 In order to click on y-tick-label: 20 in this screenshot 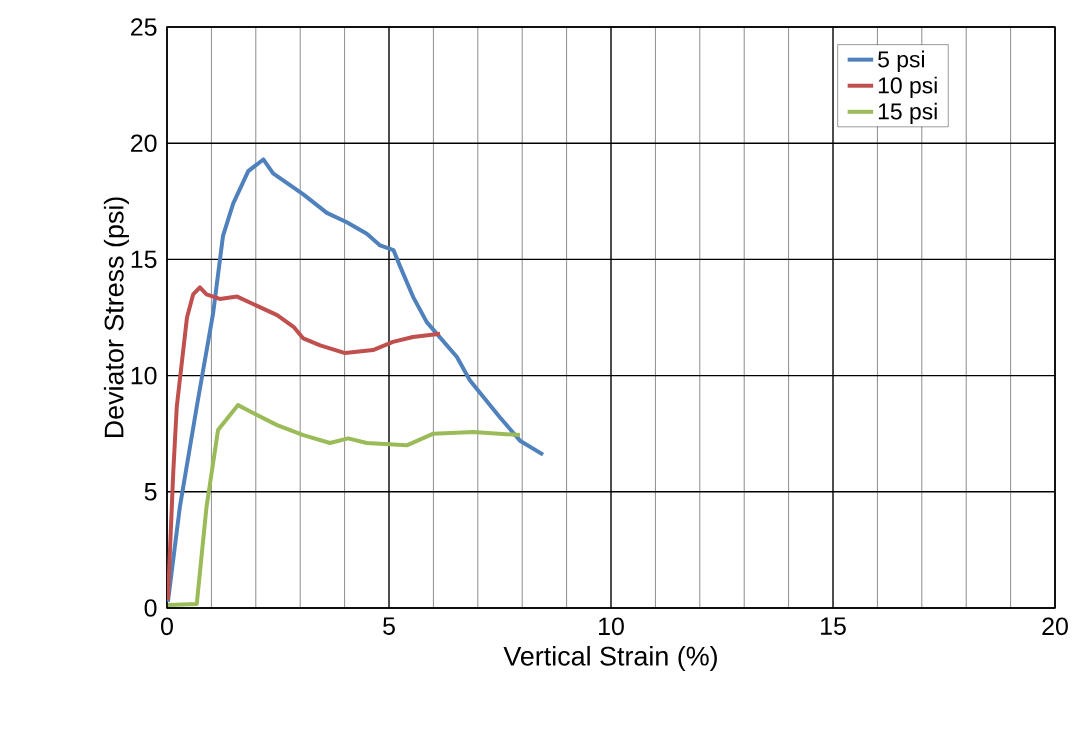, I will do `click(144, 143)`.